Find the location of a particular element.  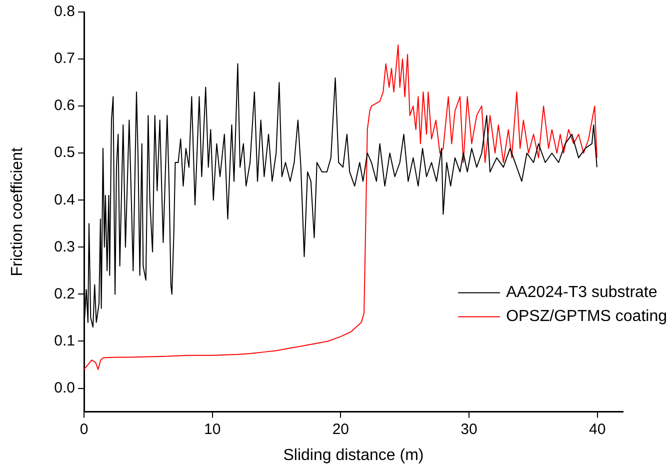

y-tick-label: 0.6 is located at coordinates (64, 105).